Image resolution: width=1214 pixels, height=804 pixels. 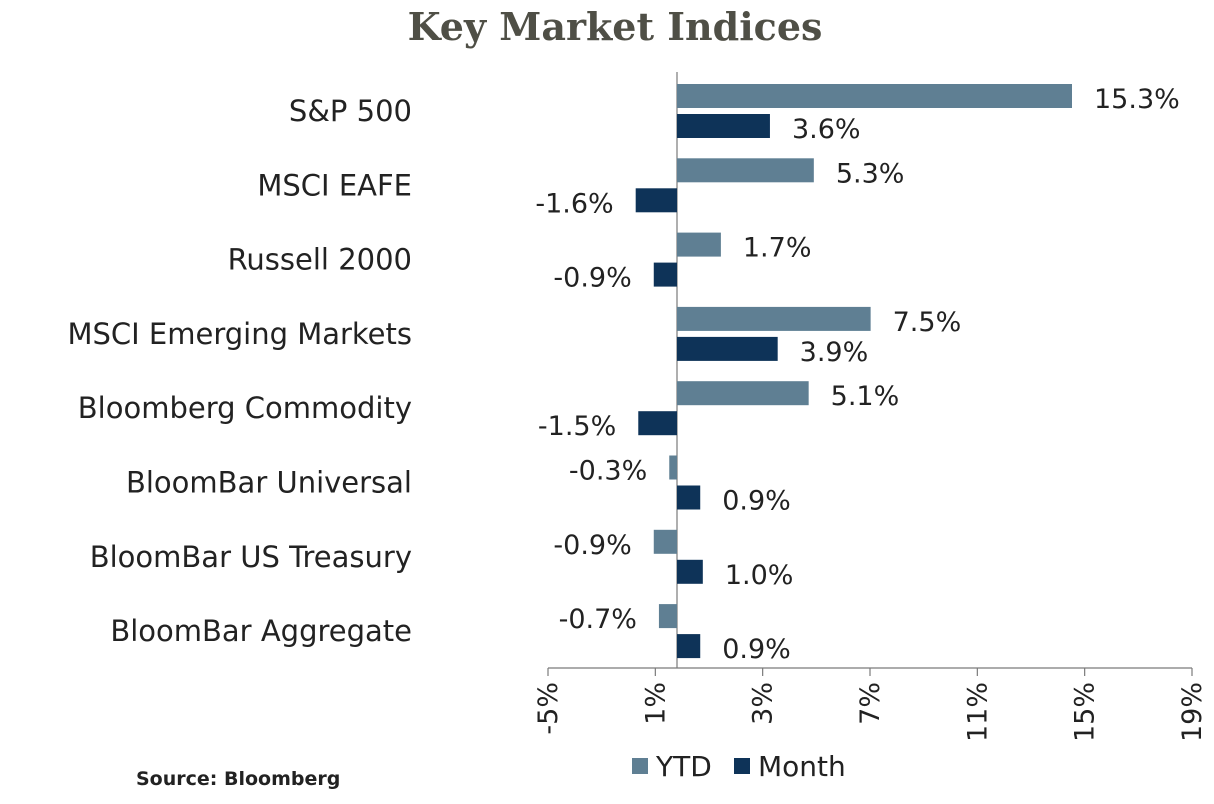 What do you see at coordinates (238, 779) in the screenshot?
I see `source-note: Source: Bloomberg` at bounding box center [238, 779].